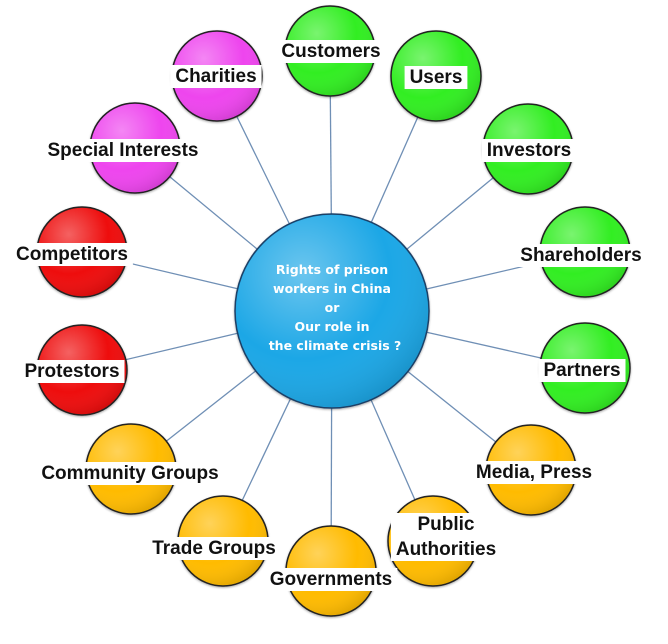 Image resolution: width=668 pixels, height=644 pixels. I want to click on node-label-customers: Customers, so click(330, 51).